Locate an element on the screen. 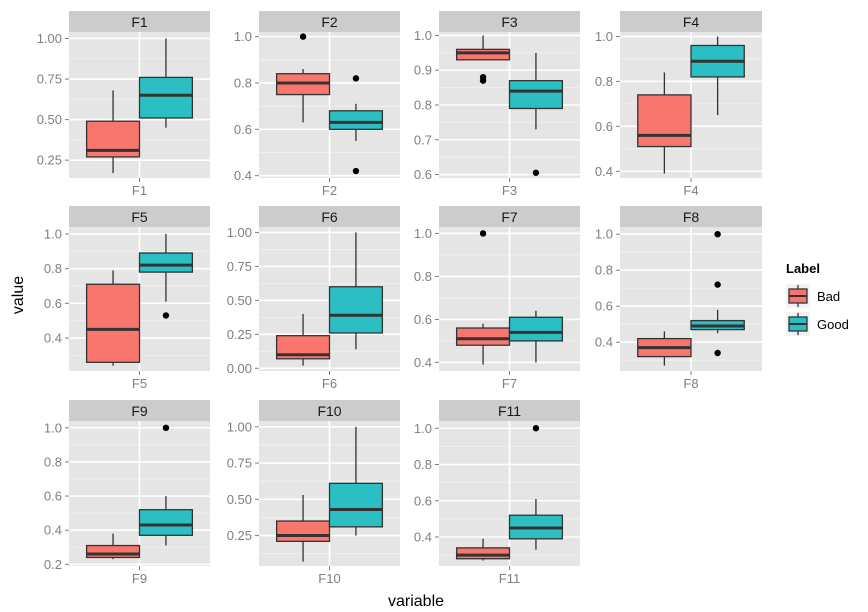 The image size is (868, 612). strip-label: F10 is located at coordinates (329, 411).